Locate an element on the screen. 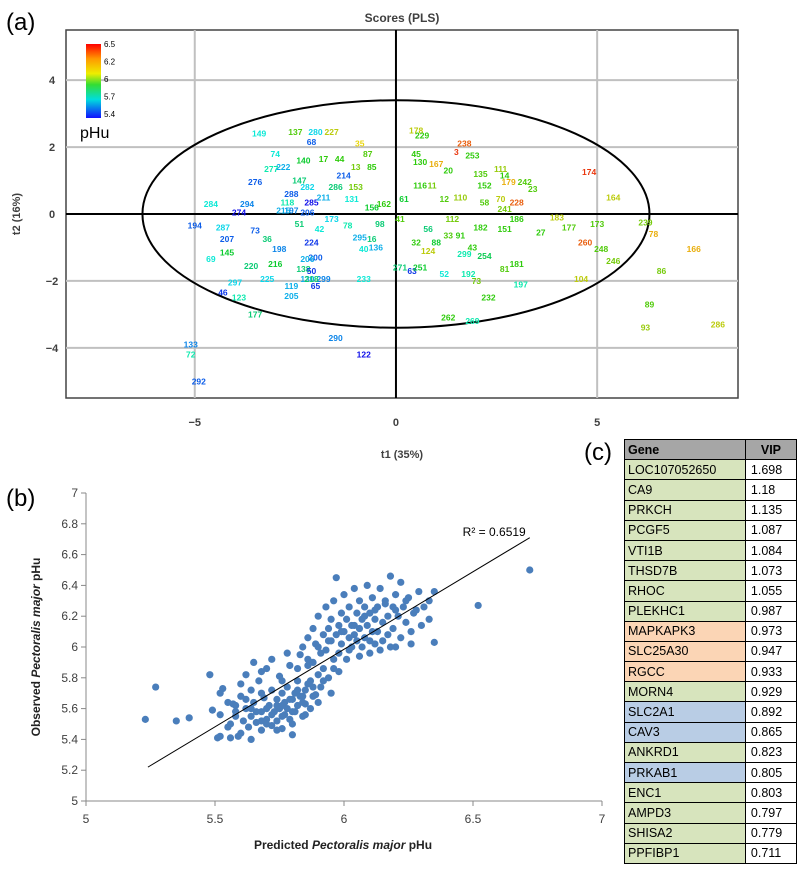  pls-point-label: 112 is located at coordinates (452, 219).